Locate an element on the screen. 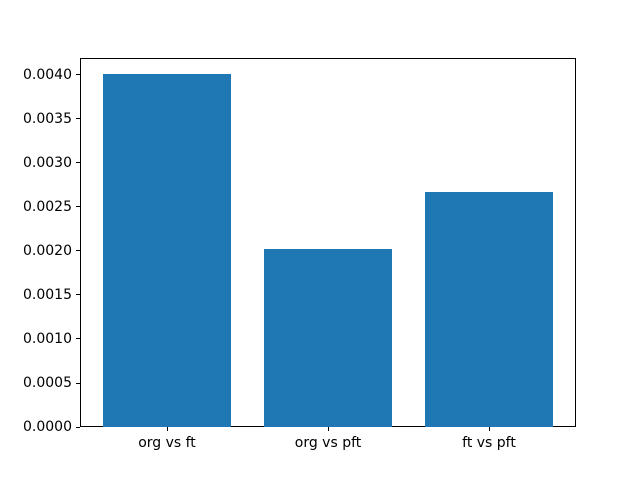 This screenshot has width=640, height=480. y-axis-tick-label: 0.0005 is located at coordinates (47, 383).